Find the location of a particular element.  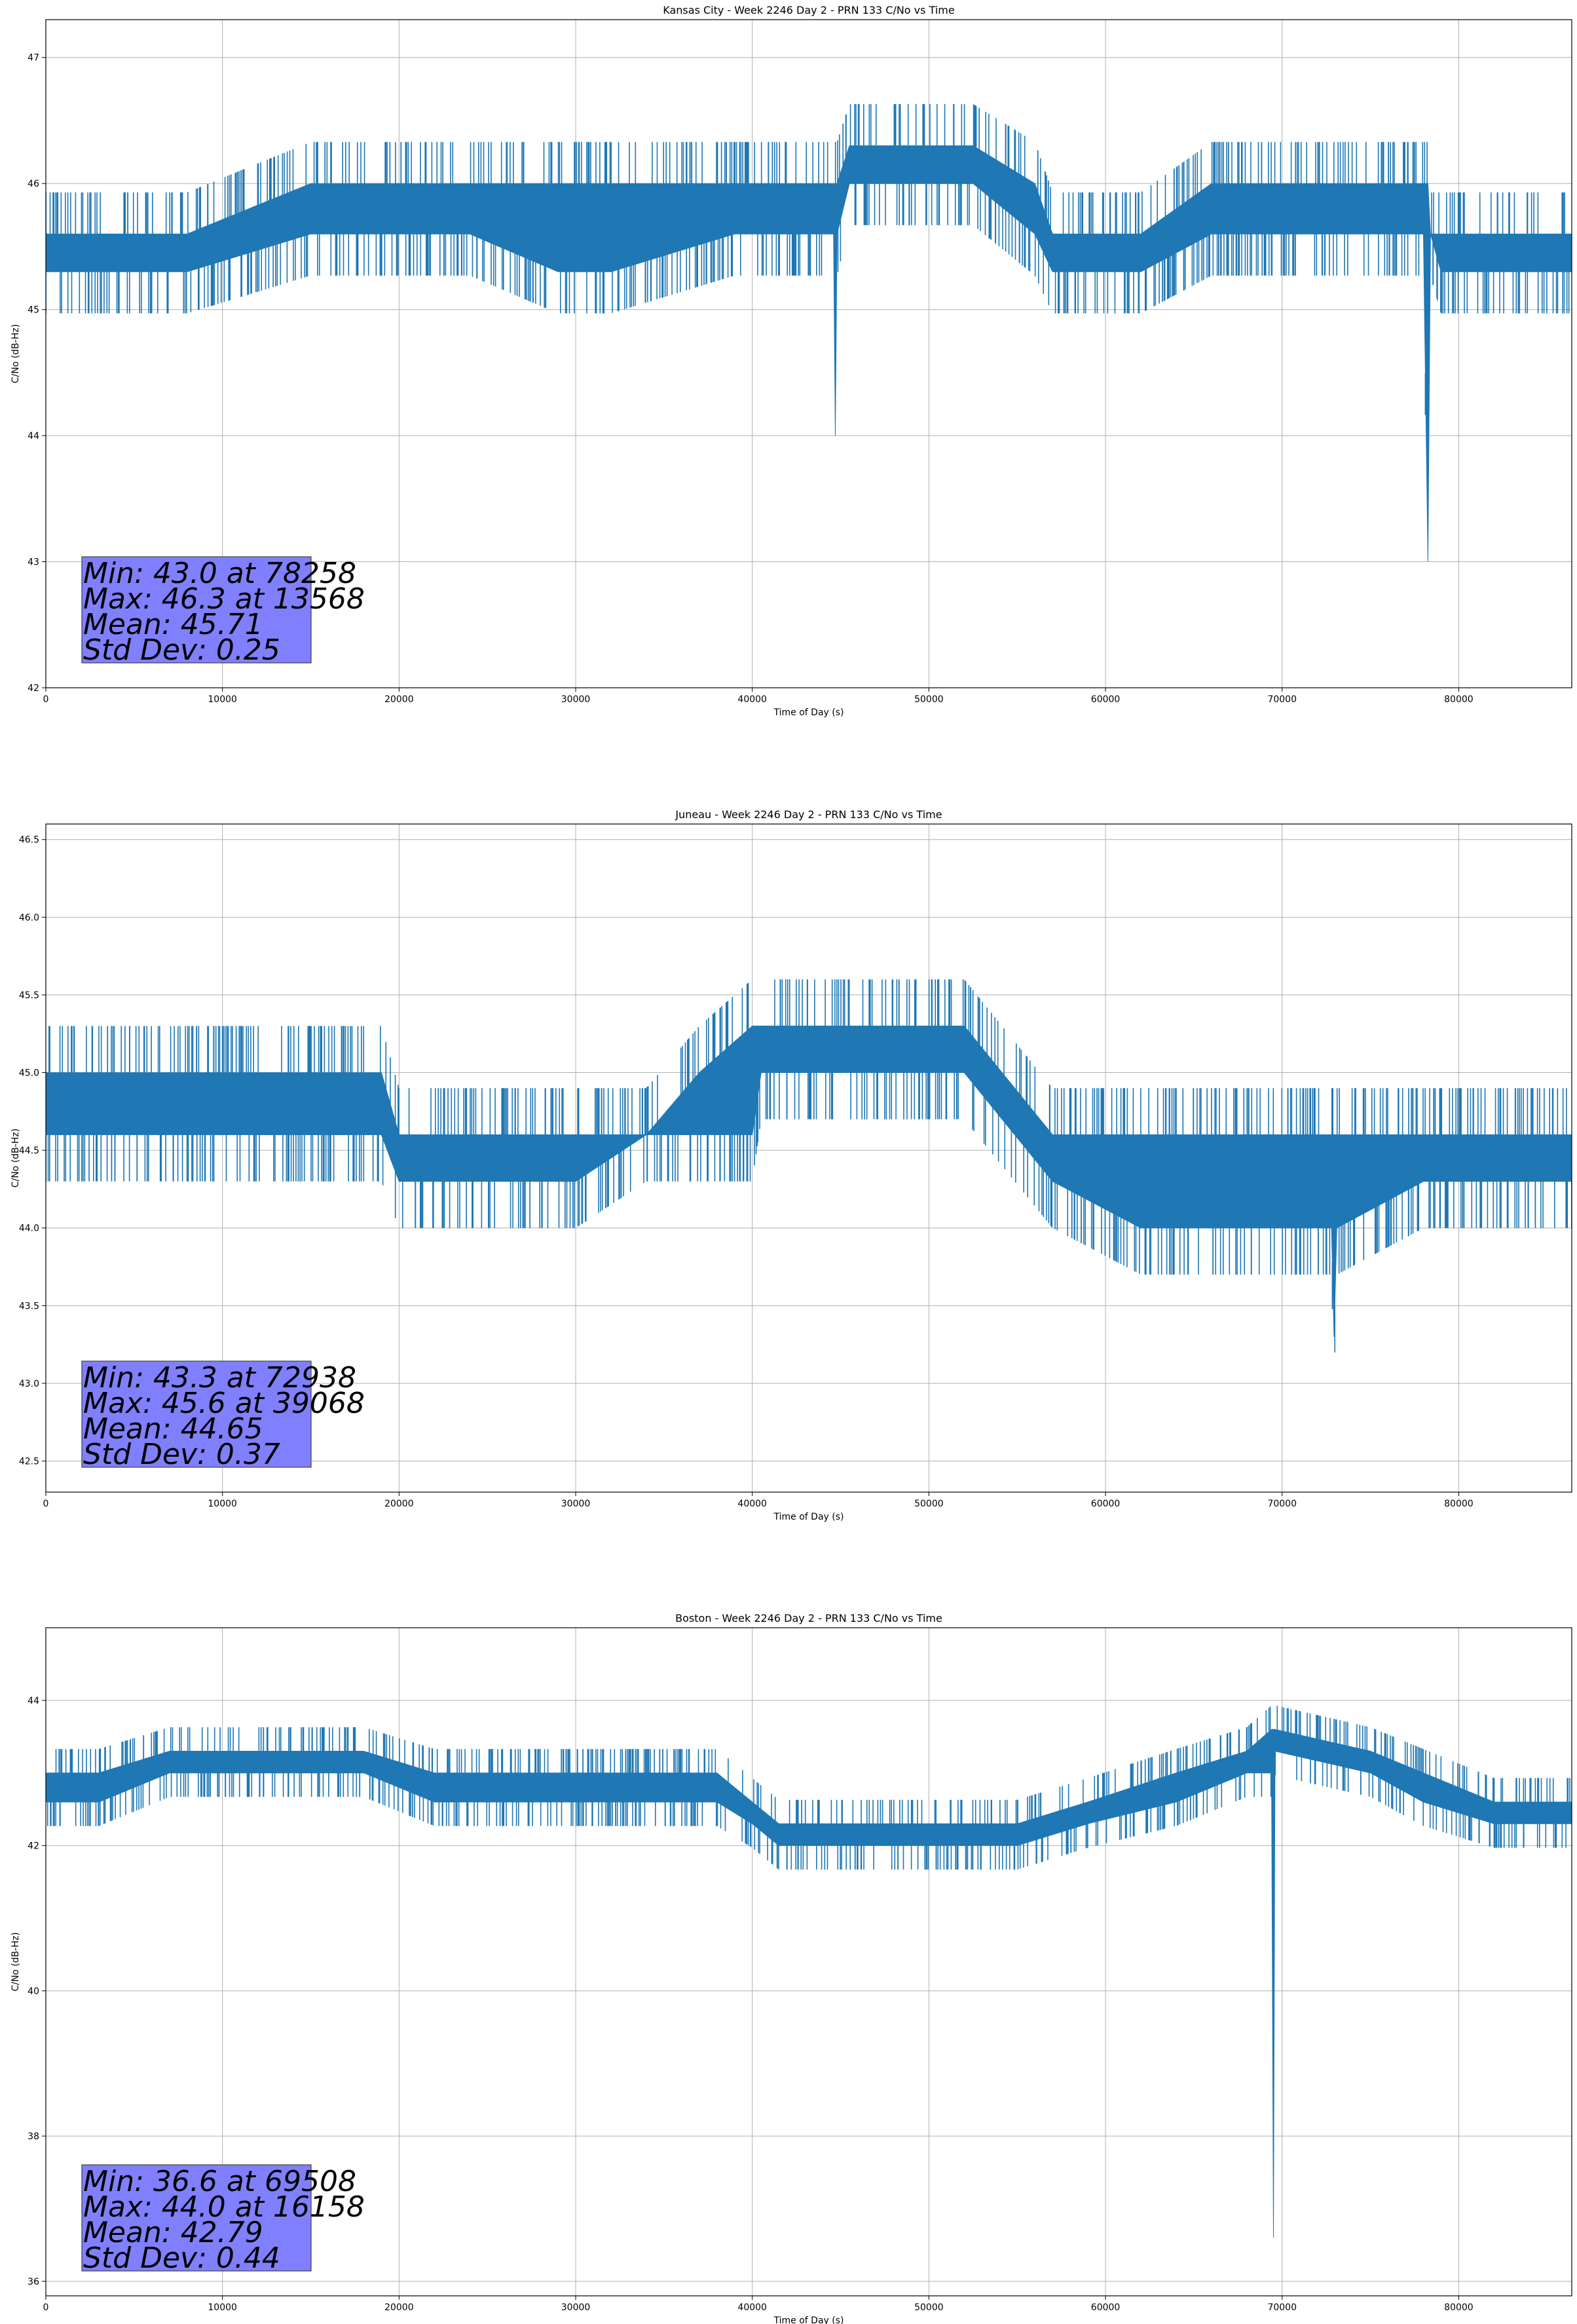

y-tick-label: 45 is located at coordinates (33, 310).